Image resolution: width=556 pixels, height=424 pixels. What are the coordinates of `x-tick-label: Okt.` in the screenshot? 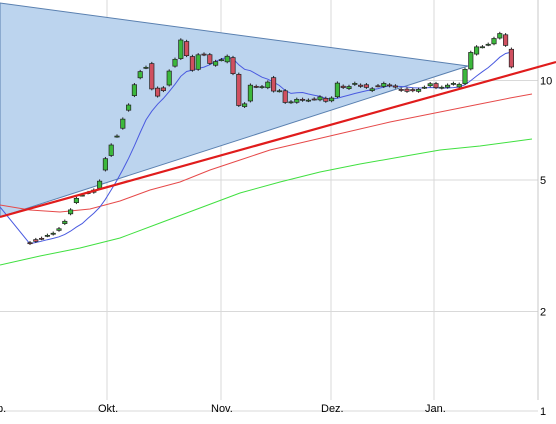 It's located at (108, 409).